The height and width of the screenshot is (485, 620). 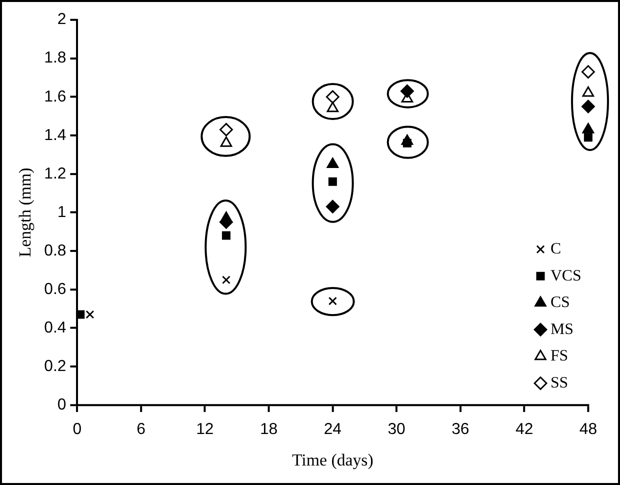 I want to click on x-tick-label: 6, so click(x=141, y=429).